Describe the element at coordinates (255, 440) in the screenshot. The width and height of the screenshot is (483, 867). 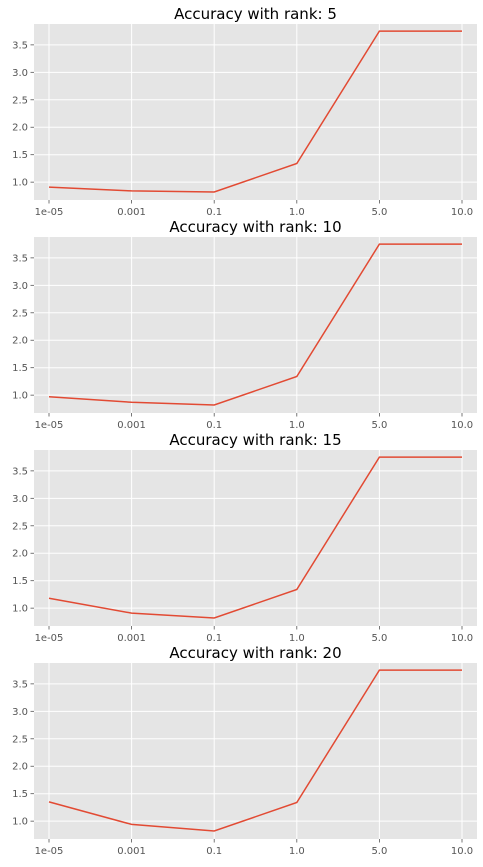
I see `chart-title: Accuracy with rank: 15` at that location.